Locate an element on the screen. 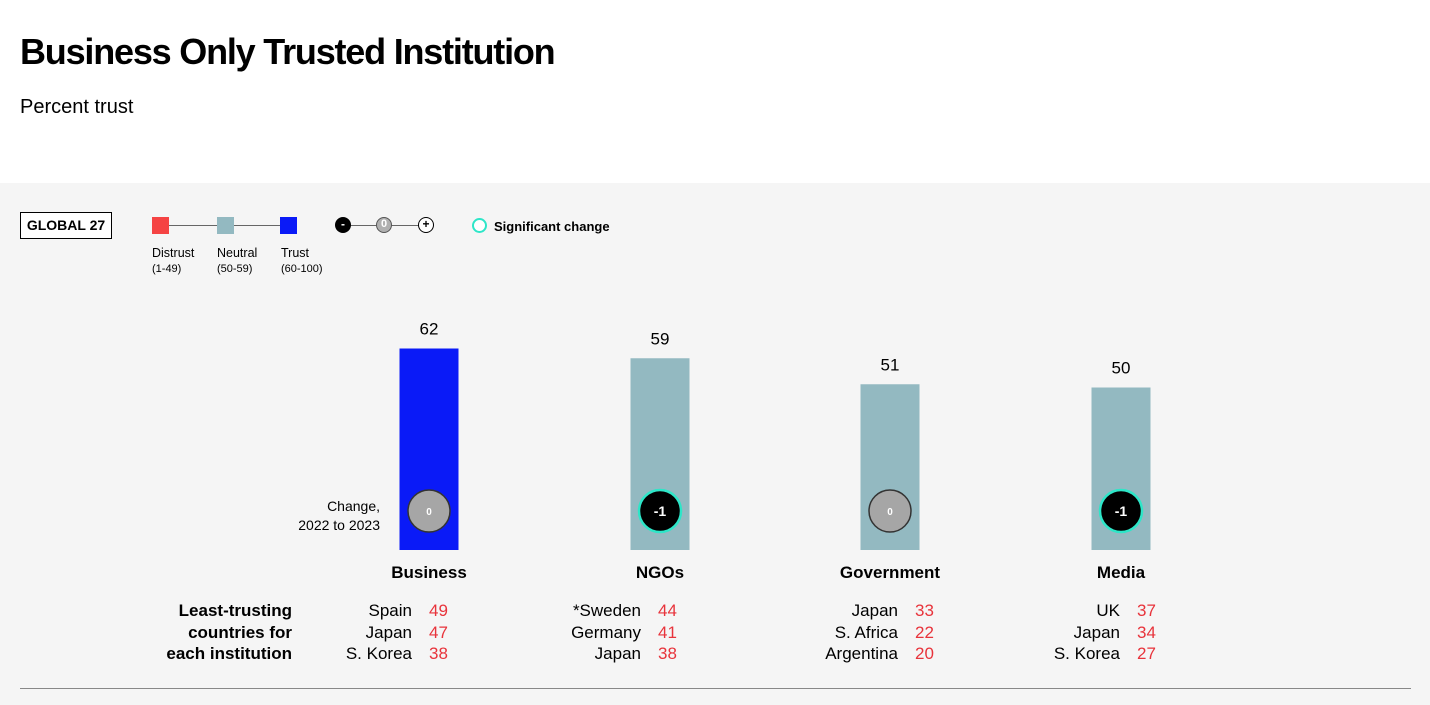 The image size is (1430, 705). country-list-media: UK 37 Japan 34 S. Korea 27 is located at coordinates (1085, 632).